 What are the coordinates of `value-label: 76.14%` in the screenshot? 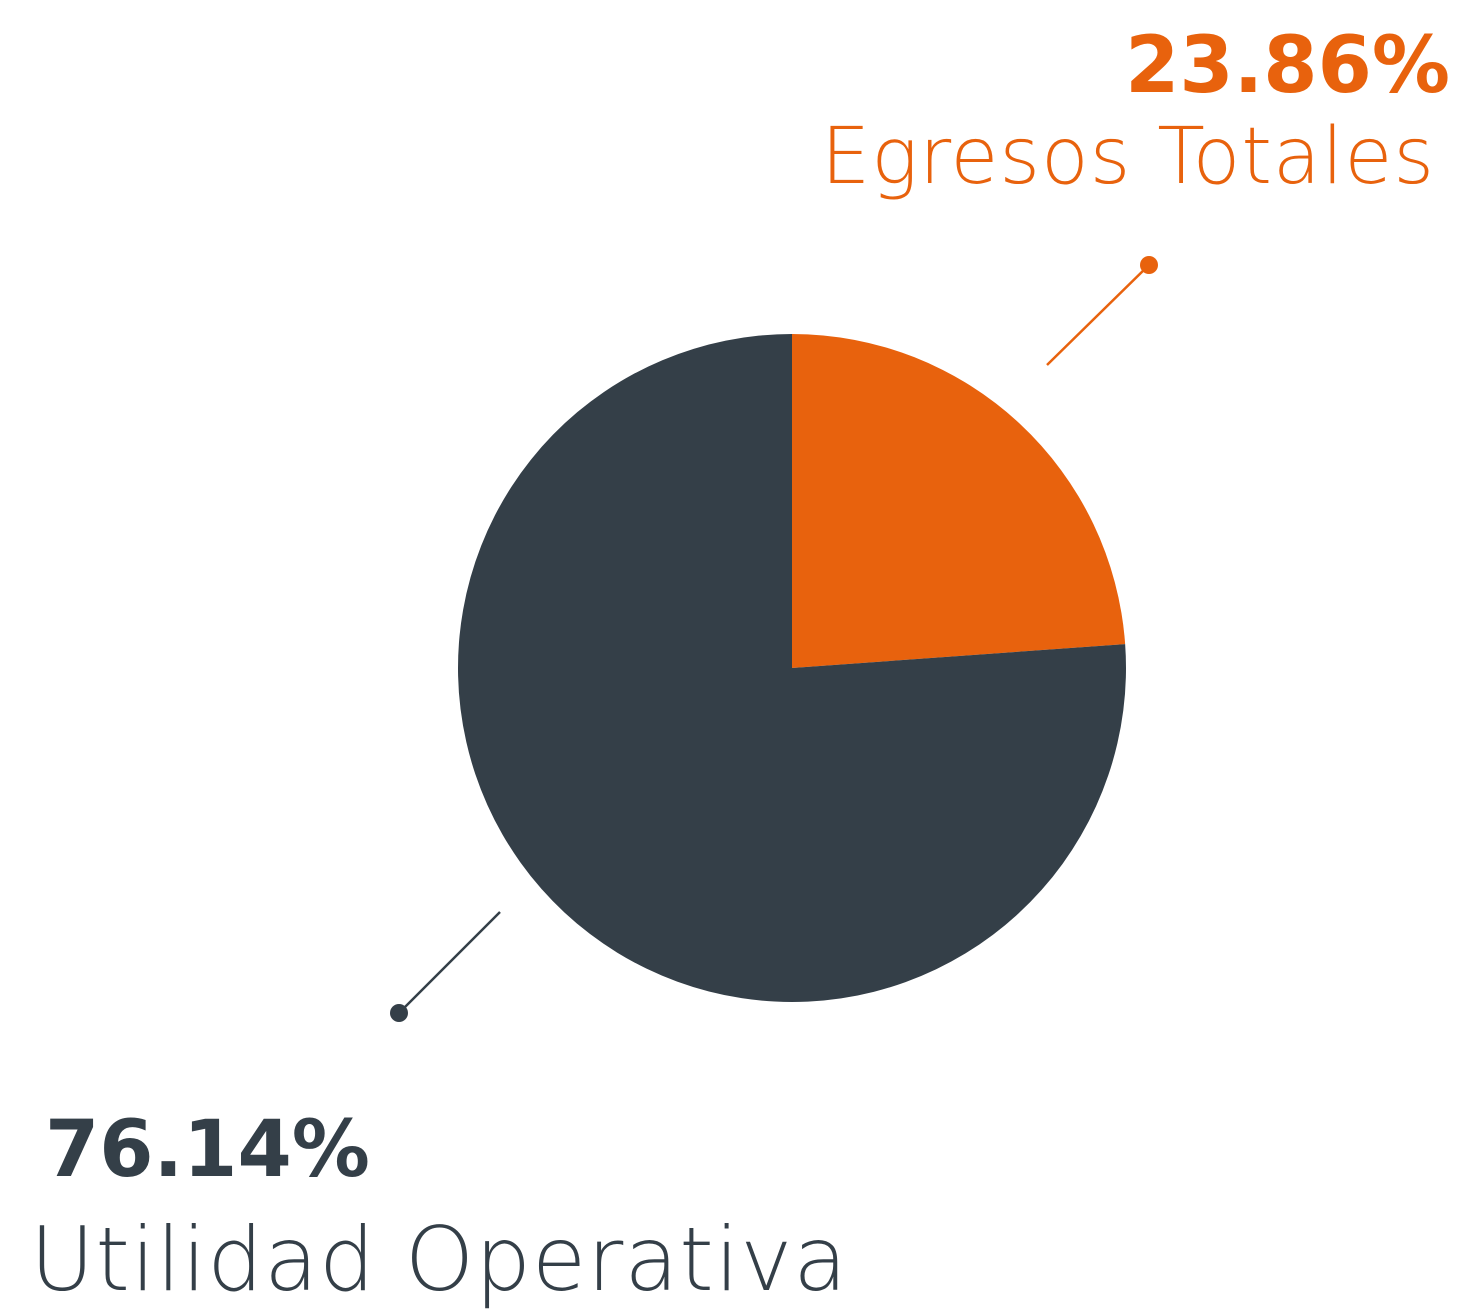 It's located at (207, 1150).